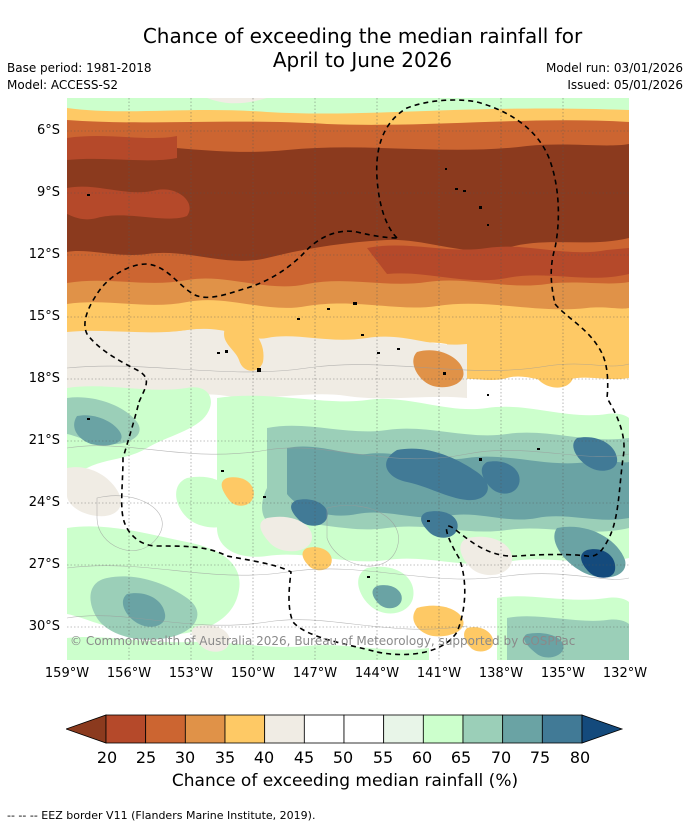 The image size is (690, 827). What do you see at coordinates (501, 757) in the screenshot?
I see `cbar-tick-70: 70` at bounding box center [501, 757].